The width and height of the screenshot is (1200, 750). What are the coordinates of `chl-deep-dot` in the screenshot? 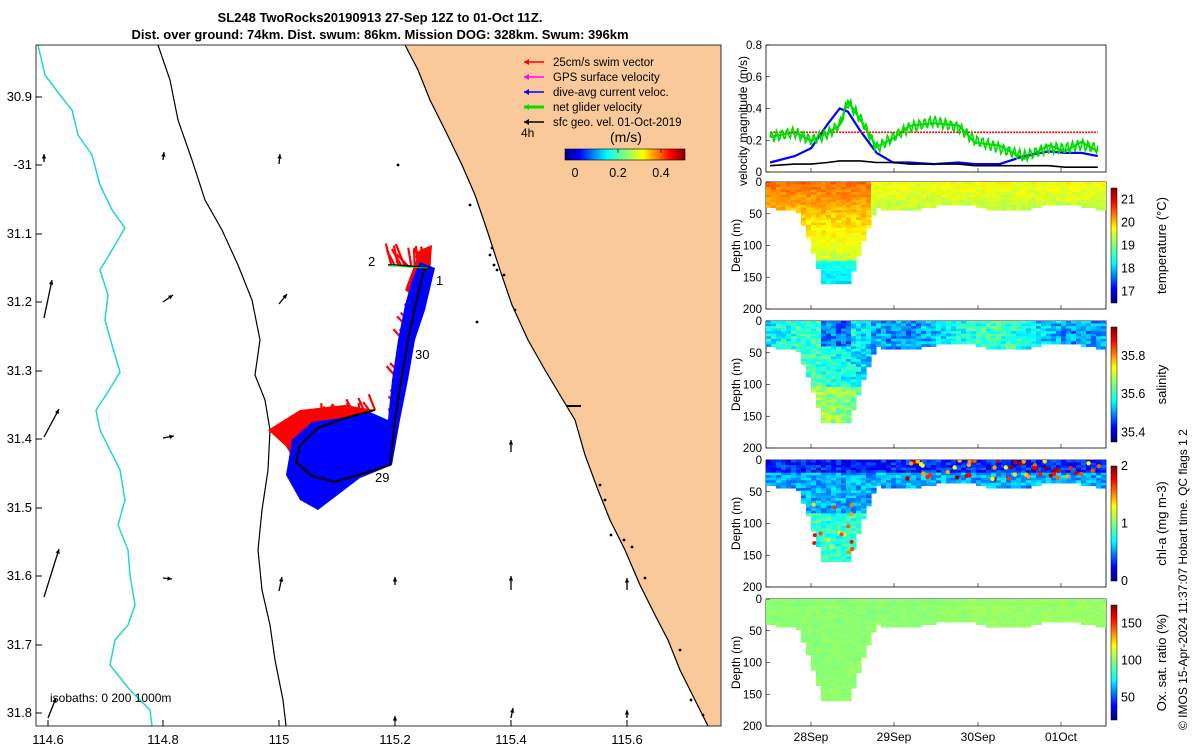 It's located at (848, 552).